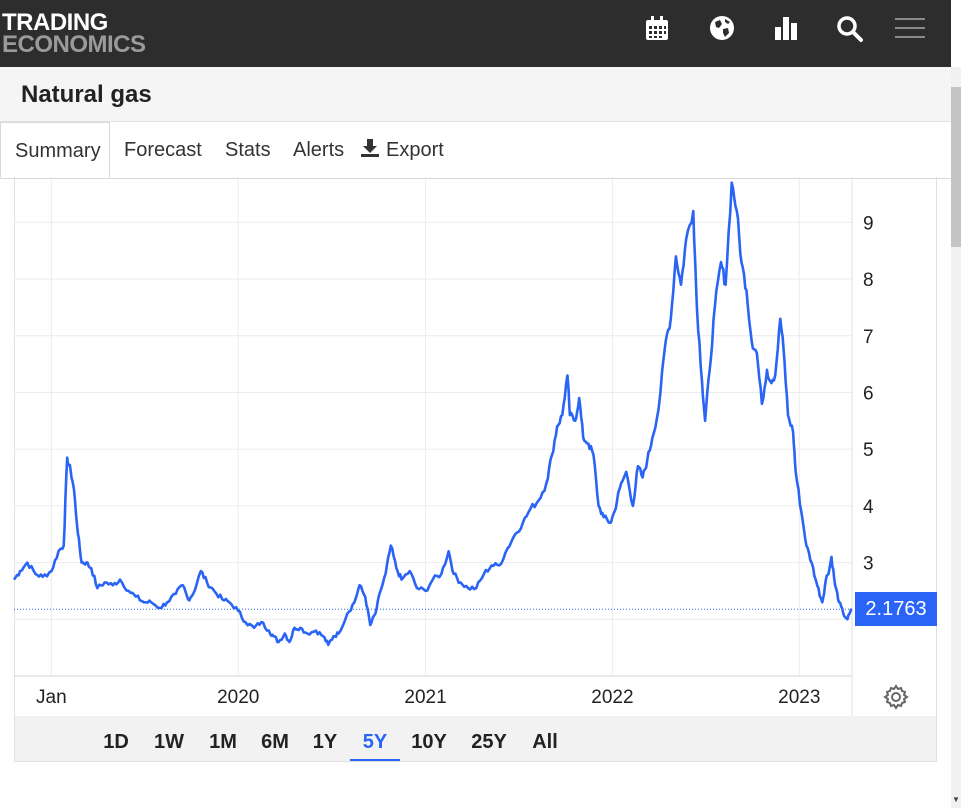 This screenshot has height=808, width=961. I want to click on menu-icon, so click(910, 28).